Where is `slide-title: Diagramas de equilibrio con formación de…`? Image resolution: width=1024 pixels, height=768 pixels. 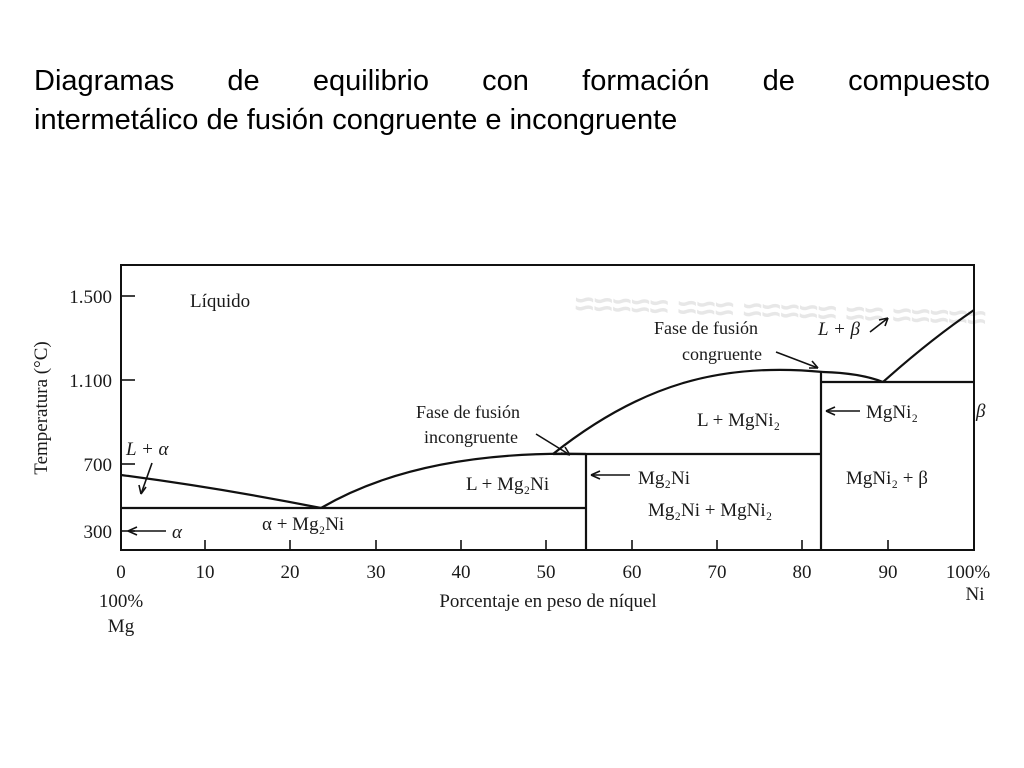
slide-title: Diagramas de equilibrio con formación de… is located at coordinates (512, 101).